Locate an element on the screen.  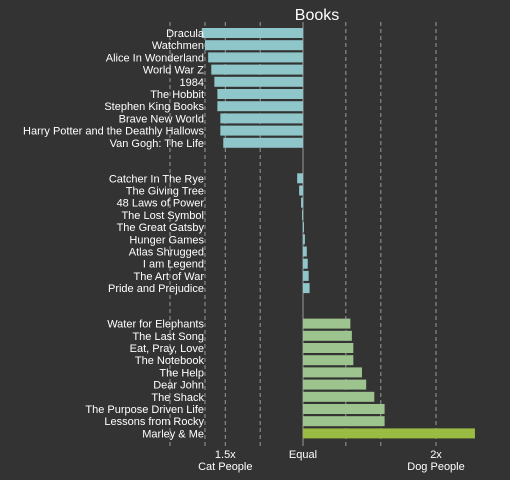
x-tick-sublabel: Cat People is located at coordinates (225, 467).